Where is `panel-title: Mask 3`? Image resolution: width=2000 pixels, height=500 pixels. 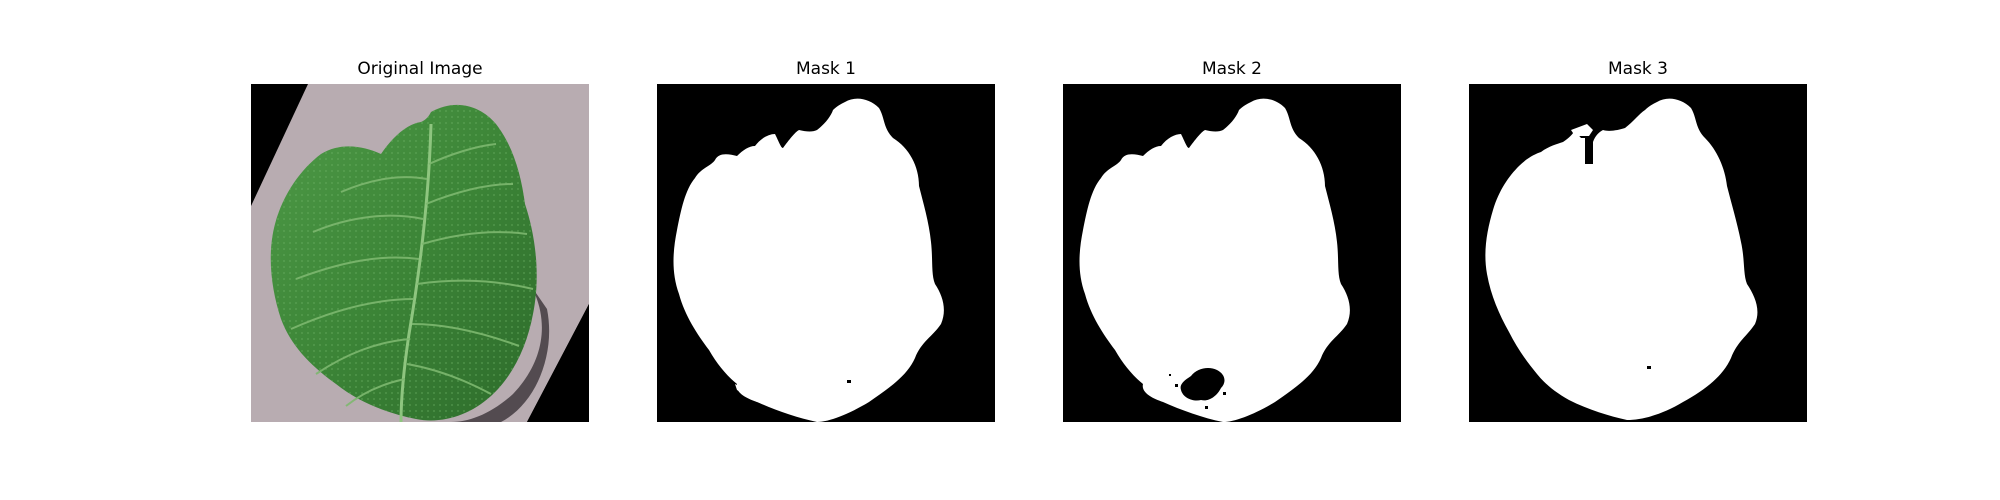
panel-title: Mask 3 is located at coordinates (1637, 69).